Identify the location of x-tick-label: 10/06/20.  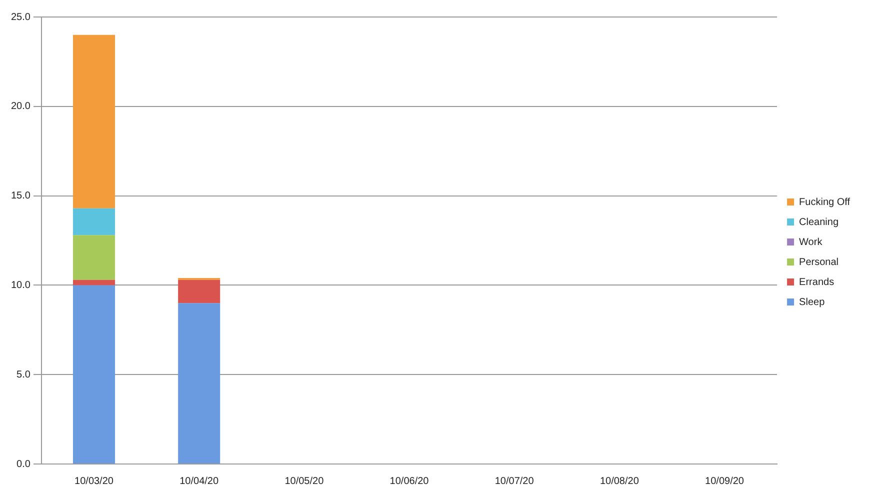
(410, 481).